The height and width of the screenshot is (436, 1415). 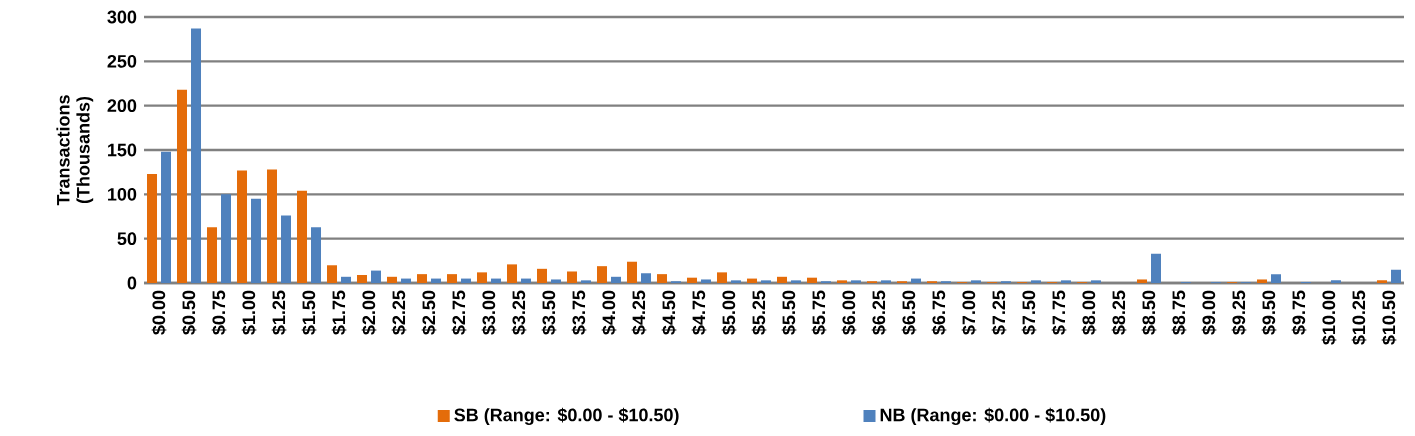 I want to click on x-tick-label: $5.50, so click(x=789, y=312).